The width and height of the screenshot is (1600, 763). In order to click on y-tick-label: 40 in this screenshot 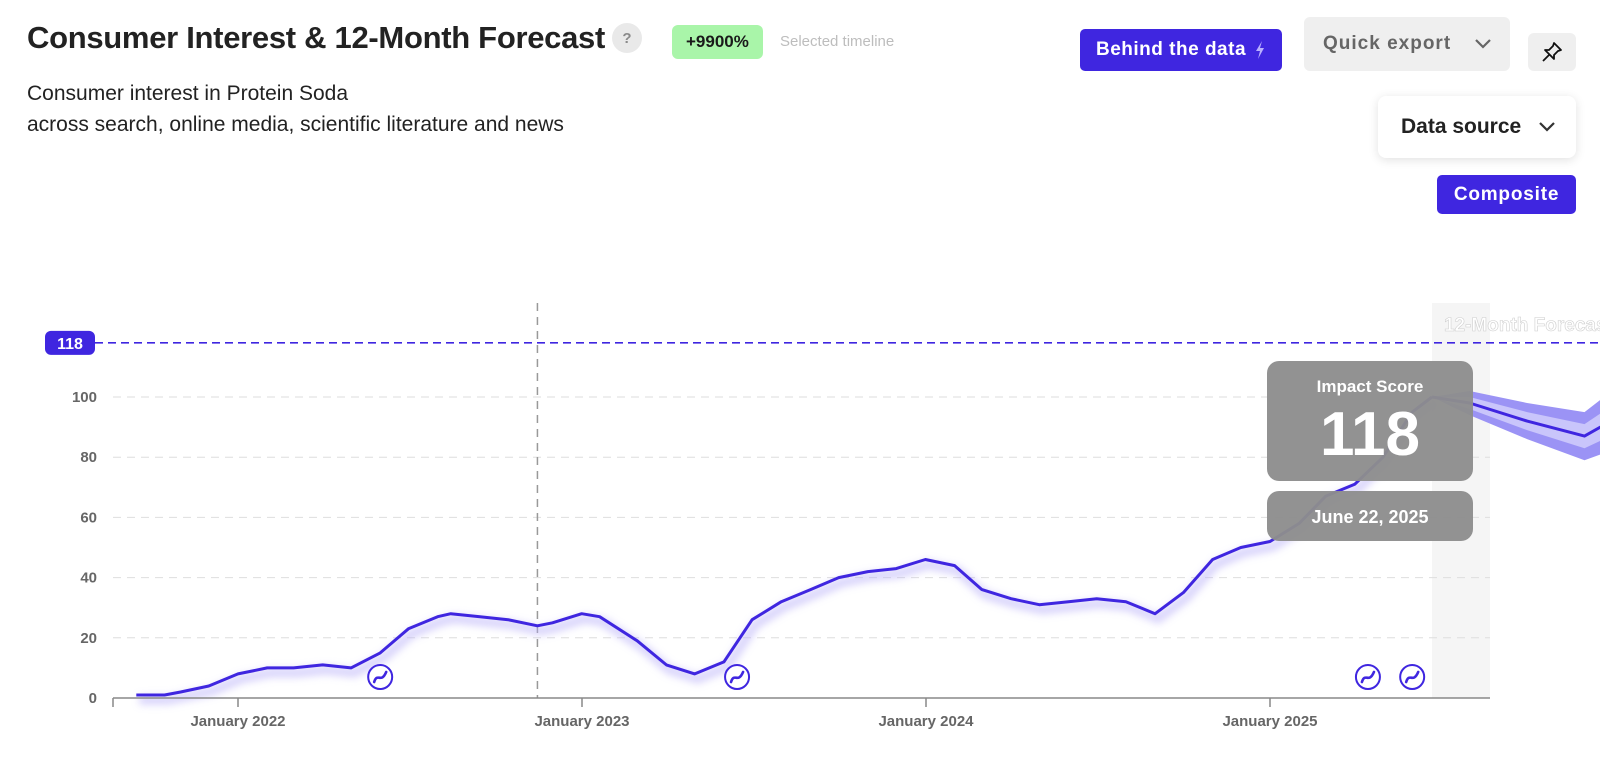, I will do `click(88, 578)`.